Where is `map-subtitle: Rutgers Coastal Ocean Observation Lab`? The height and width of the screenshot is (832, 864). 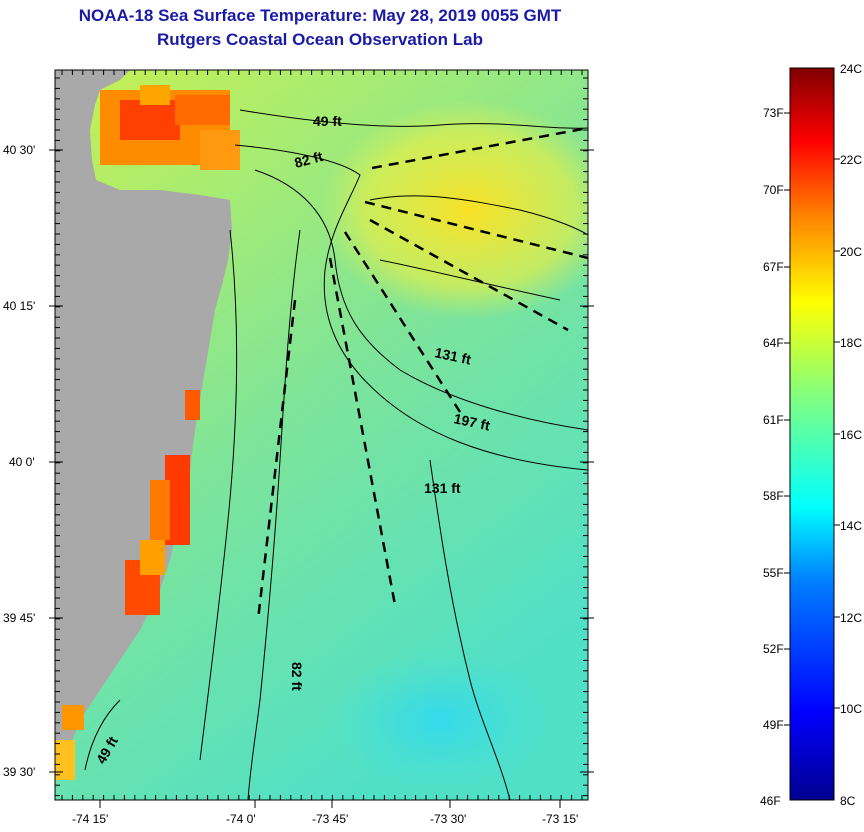
map-subtitle: Rutgers Coastal Ocean Observation Lab is located at coordinates (320, 39).